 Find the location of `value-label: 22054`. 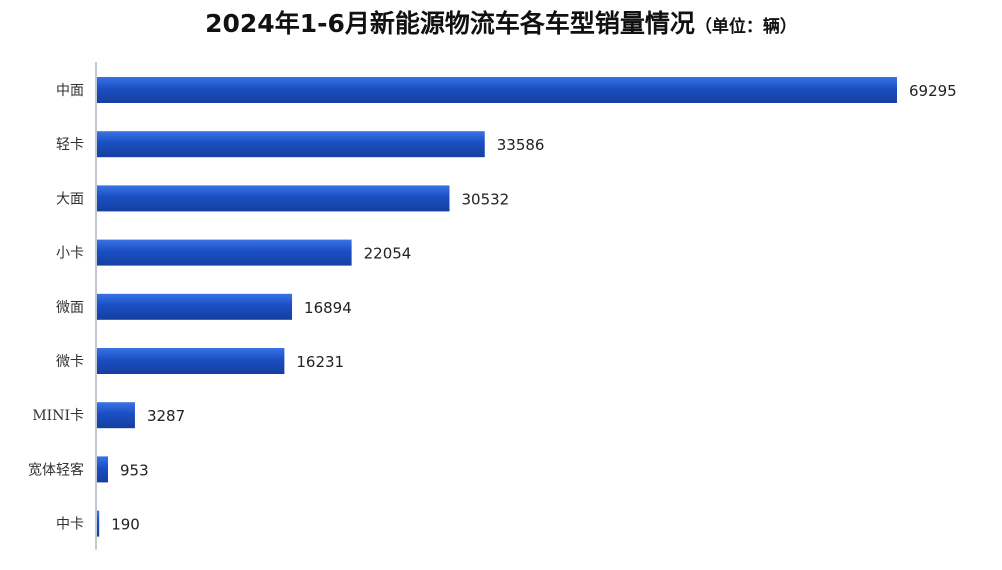

value-label: 22054 is located at coordinates (388, 254).